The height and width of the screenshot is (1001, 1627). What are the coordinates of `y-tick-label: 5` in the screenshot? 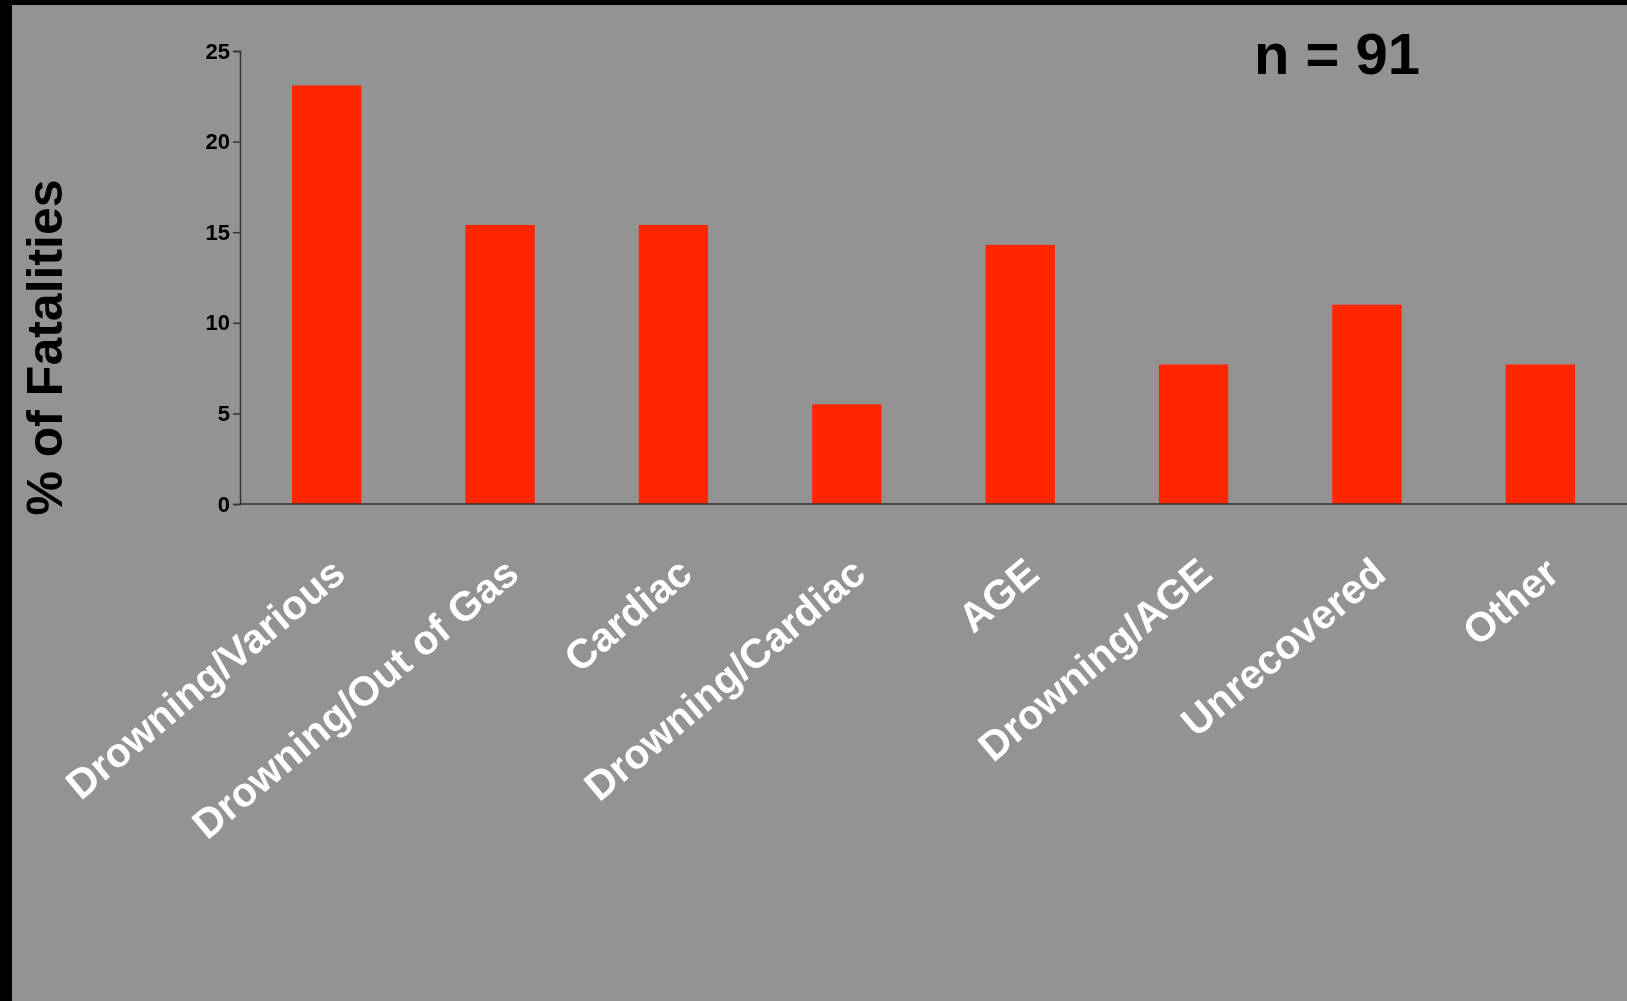 It's located at (223, 413).